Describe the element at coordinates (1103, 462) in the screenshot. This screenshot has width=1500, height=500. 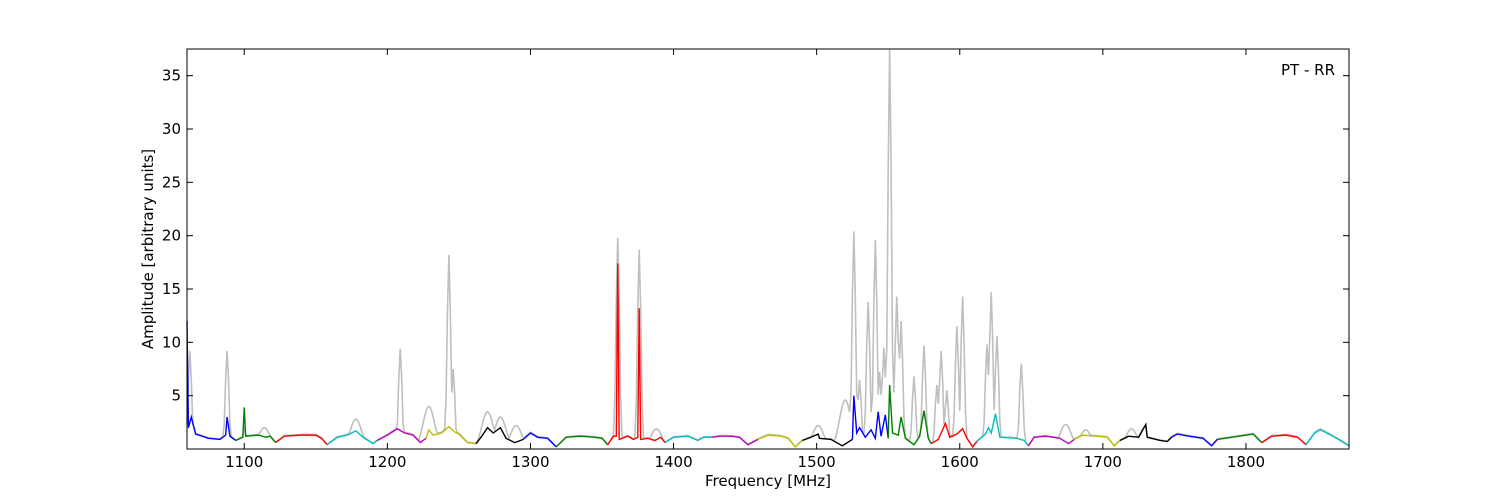
I see `x-tick-label: 1700` at that location.